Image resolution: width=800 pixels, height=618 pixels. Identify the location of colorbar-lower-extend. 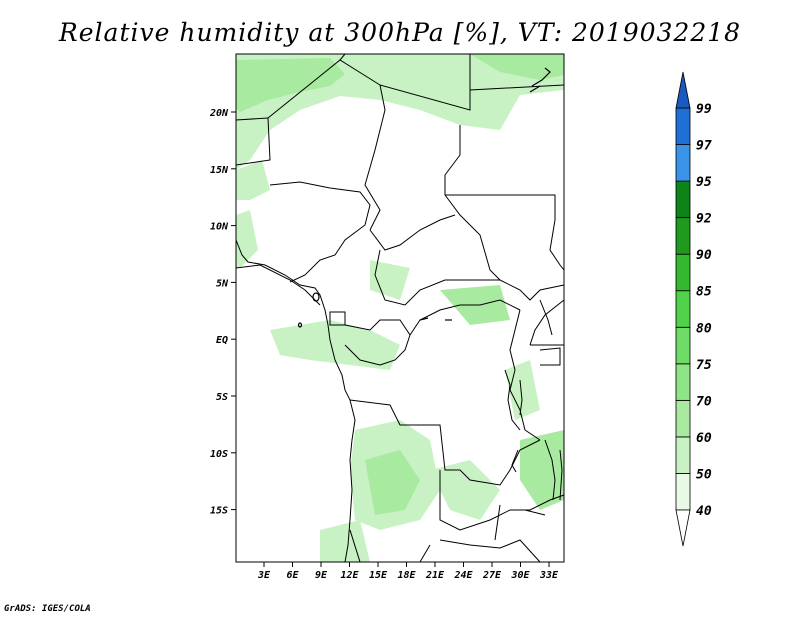
(683, 528).